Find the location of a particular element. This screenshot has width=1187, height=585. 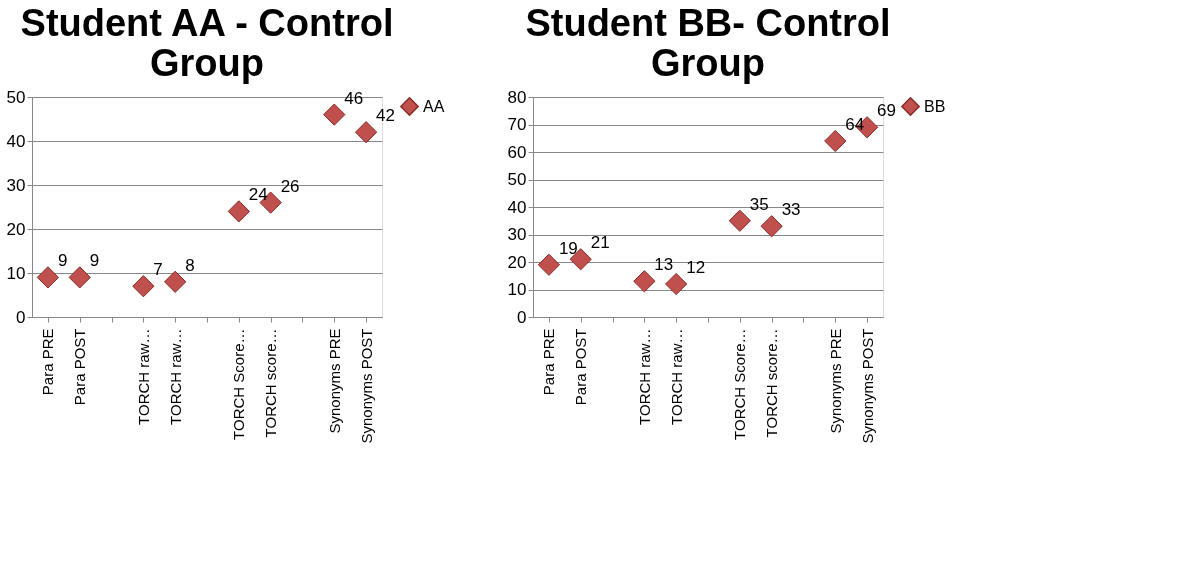

data-label: 19 is located at coordinates (568, 248).